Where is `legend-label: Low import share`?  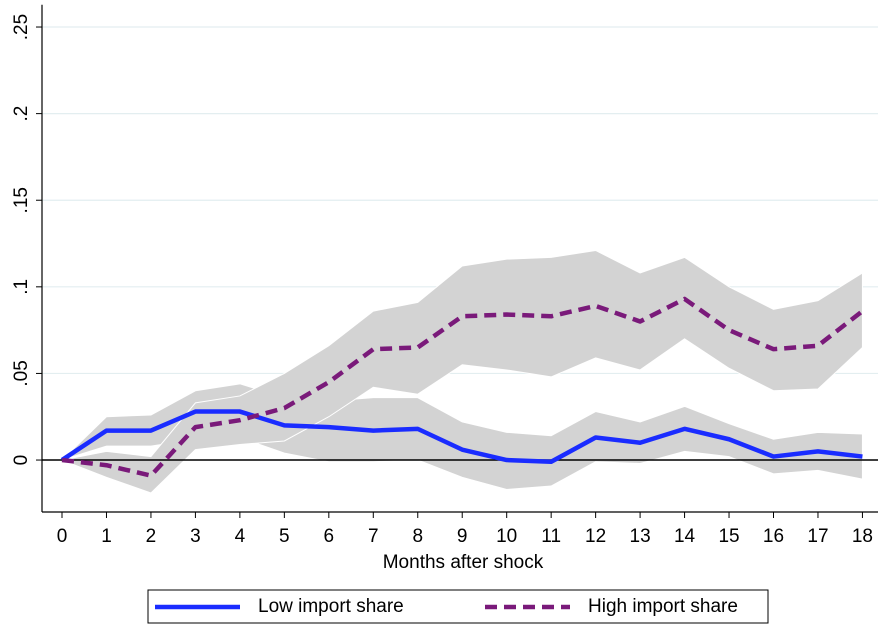 legend-label: Low import share is located at coordinates (331, 606).